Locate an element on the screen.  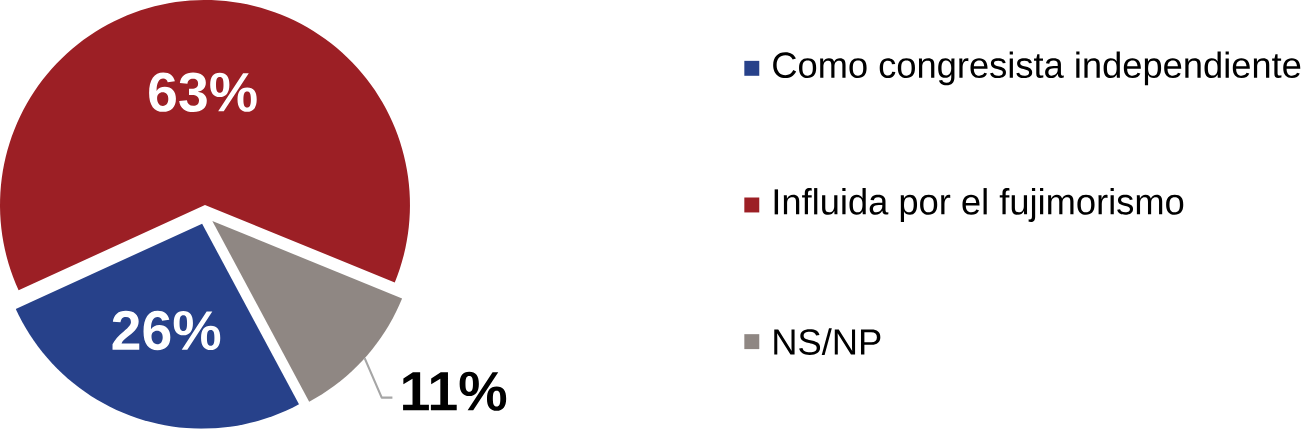
data-label: 63% is located at coordinates (203, 92).